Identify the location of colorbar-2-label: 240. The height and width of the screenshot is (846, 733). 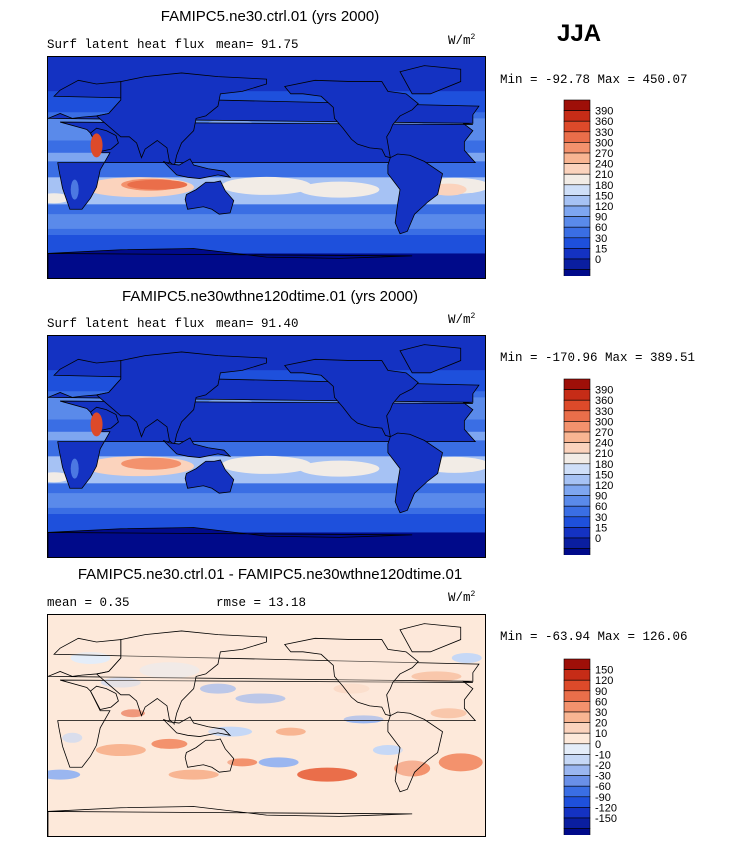
(604, 444).